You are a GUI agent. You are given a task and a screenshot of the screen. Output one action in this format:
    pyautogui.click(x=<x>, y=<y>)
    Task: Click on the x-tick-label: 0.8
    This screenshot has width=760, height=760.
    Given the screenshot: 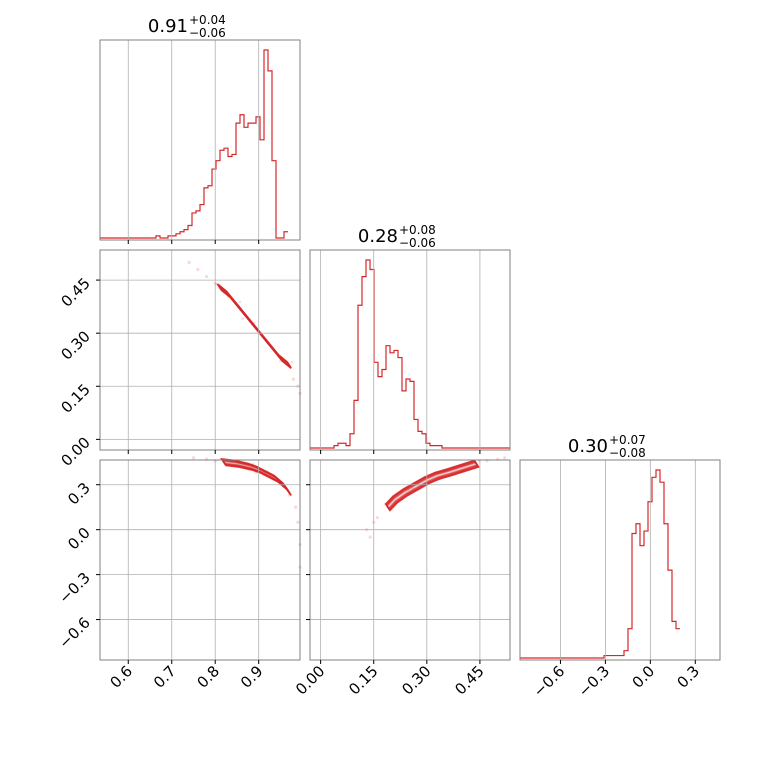 What is the action you would take?
    pyautogui.click(x=208, y=677)
    